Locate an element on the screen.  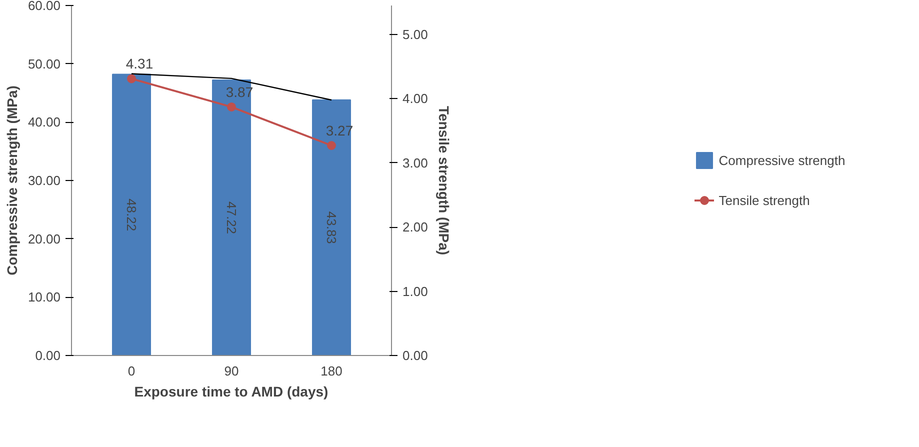
y-tick-label: 40.00 is located at coordinates (44, 122).